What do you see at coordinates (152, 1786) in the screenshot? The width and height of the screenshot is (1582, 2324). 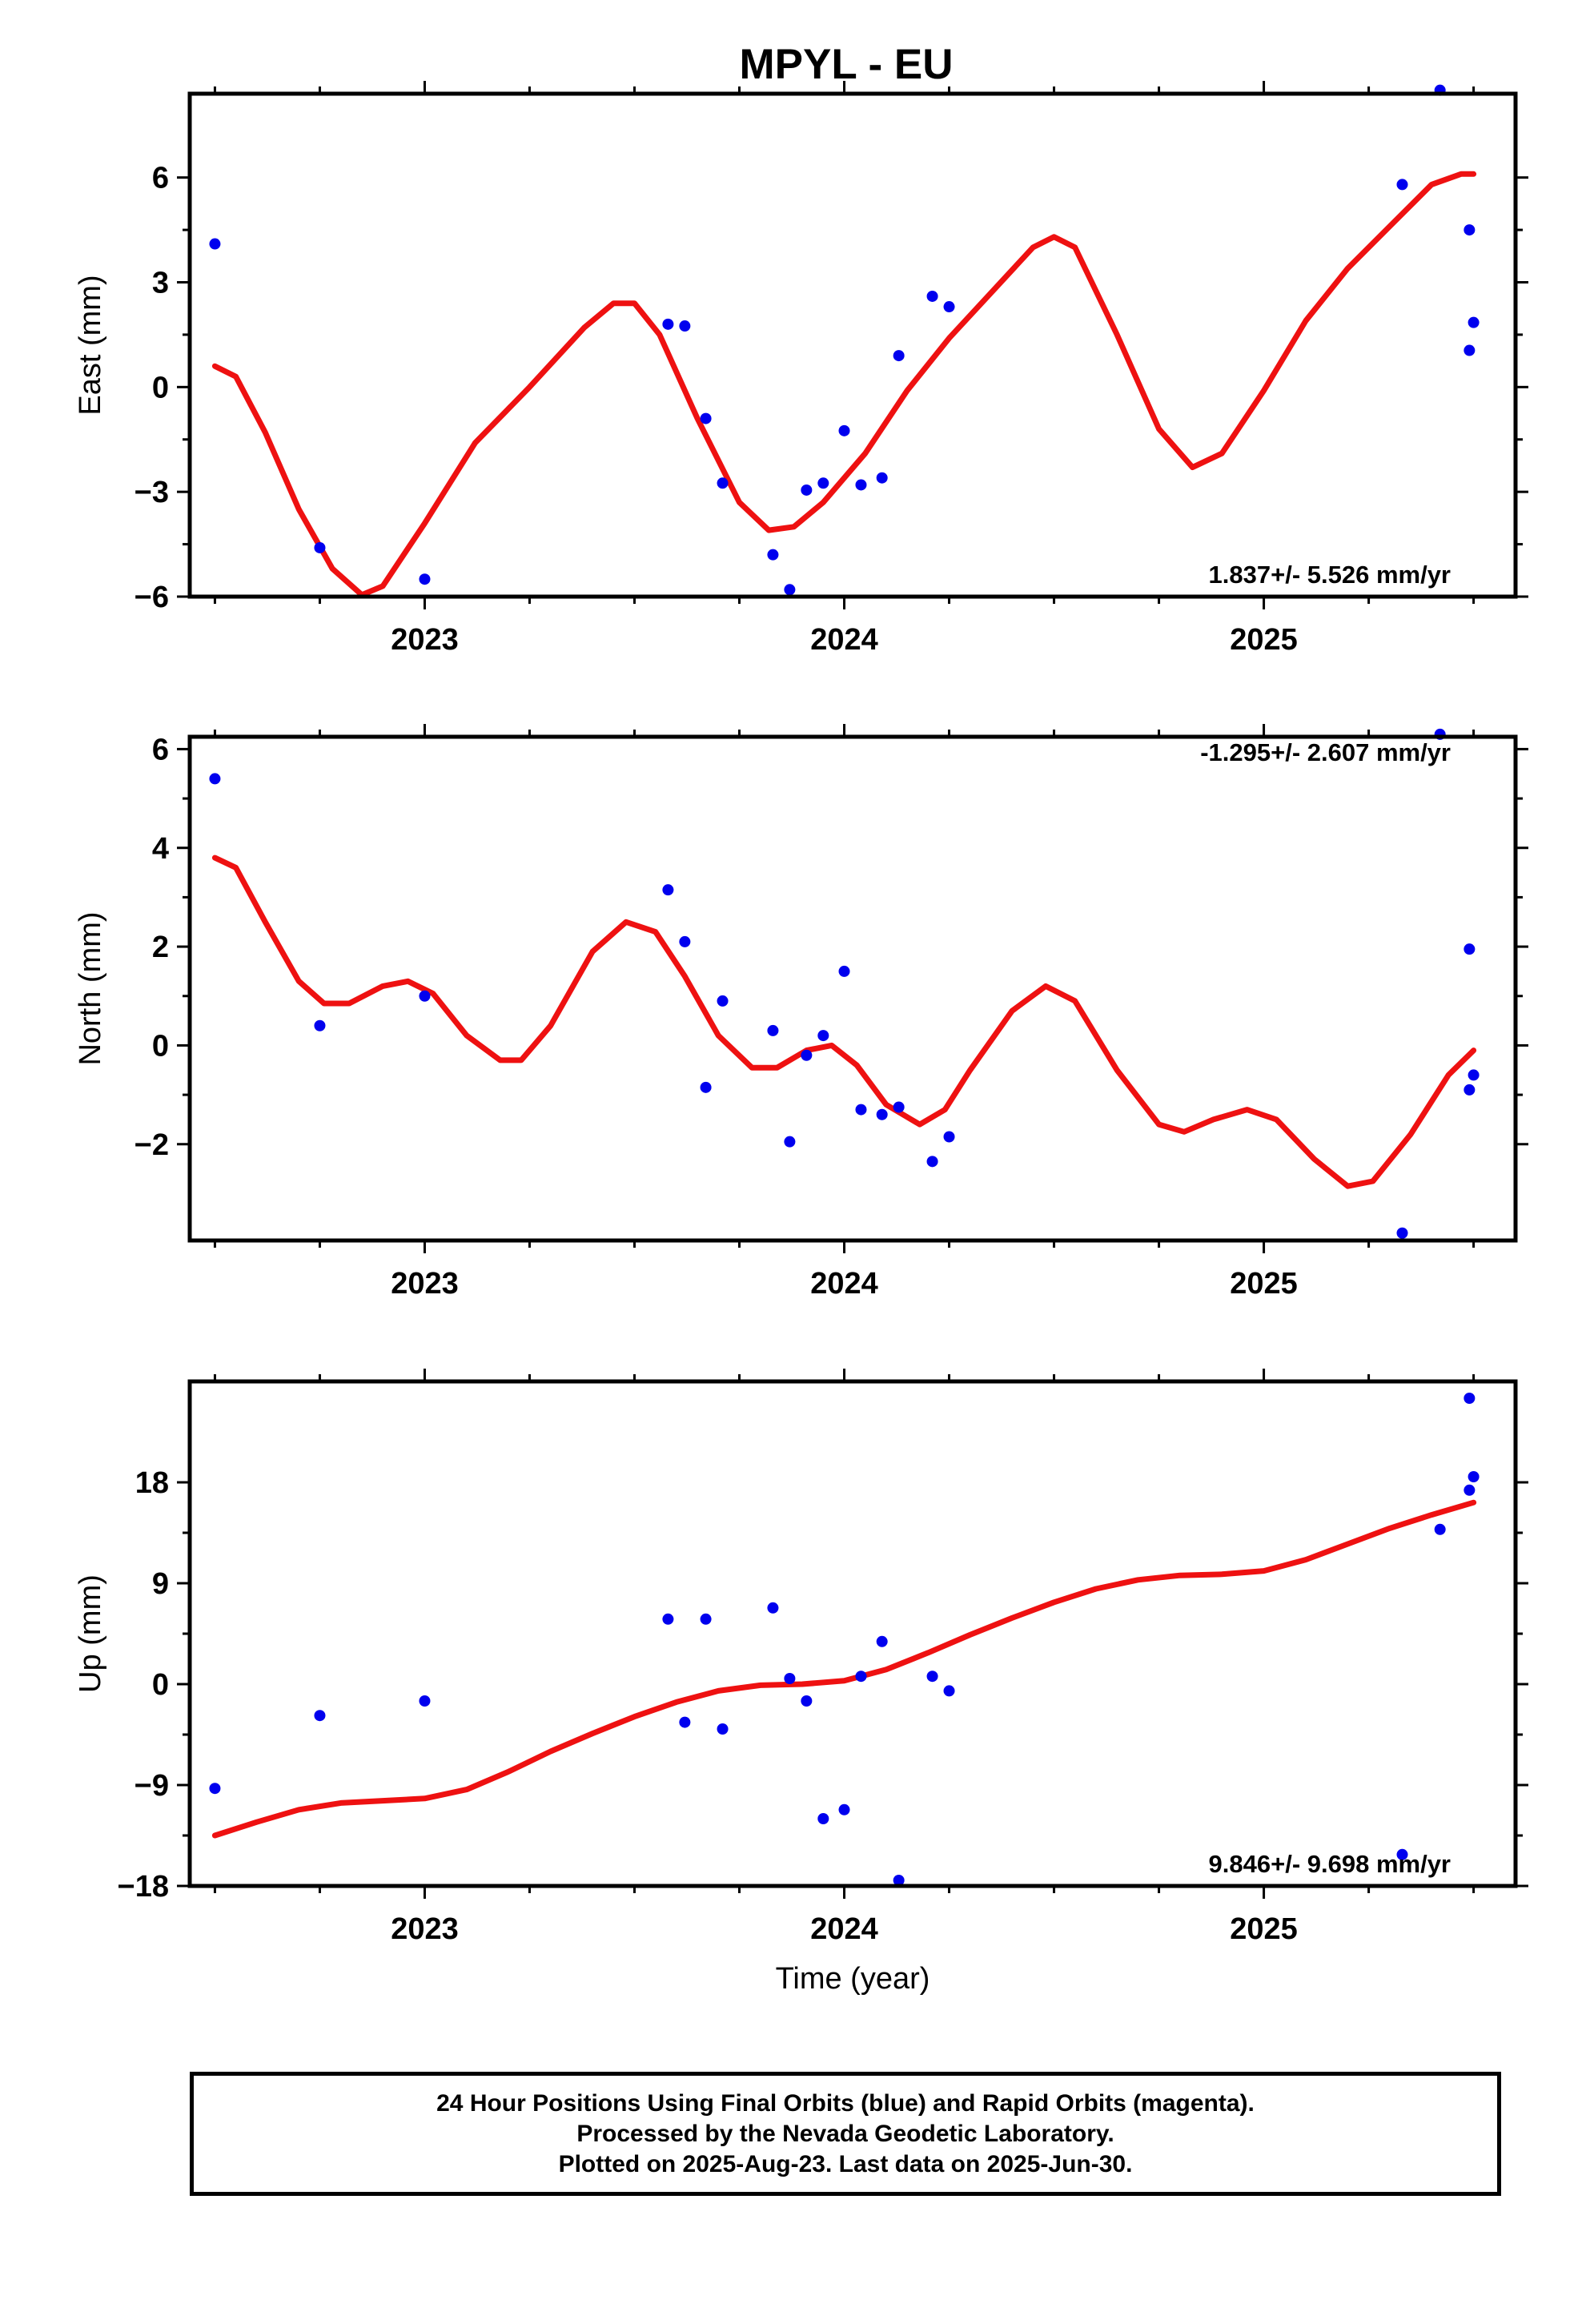 I see `y-tick-label: −9` at bounding box center [152, 1786].